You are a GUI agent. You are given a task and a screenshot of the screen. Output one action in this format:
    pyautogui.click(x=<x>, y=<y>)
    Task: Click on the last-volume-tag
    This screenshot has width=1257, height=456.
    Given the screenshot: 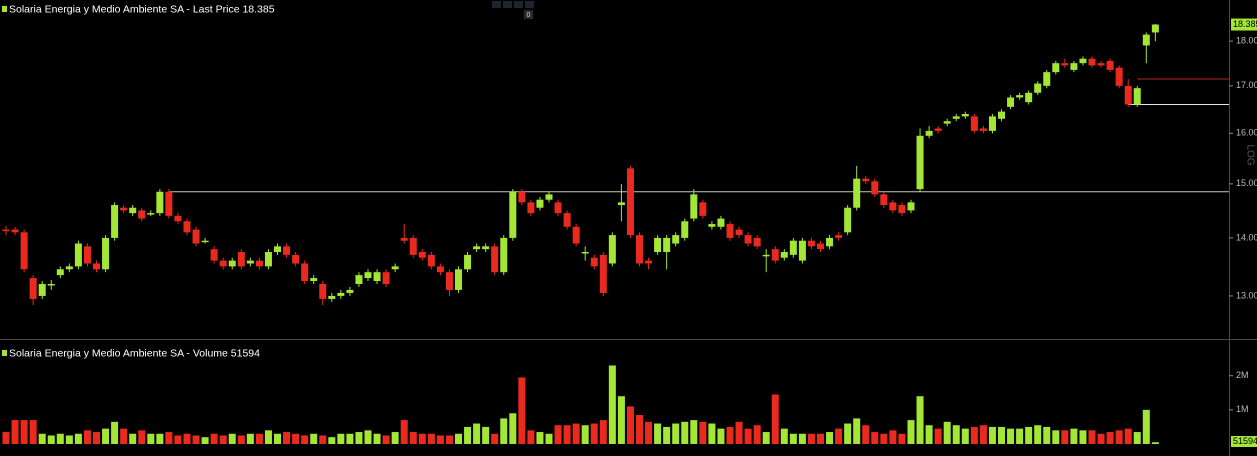 What is the action you would take?
    pyautogui.click(x=1244, y=441)
    